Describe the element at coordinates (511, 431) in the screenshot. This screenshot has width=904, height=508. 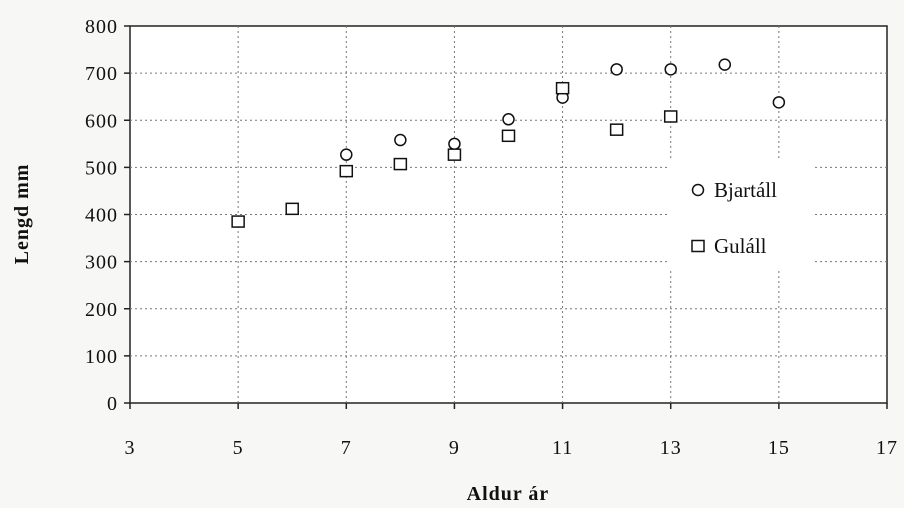
I see `x-axis-ticks: 3 5 7 9 11 13 15 17` at that location.